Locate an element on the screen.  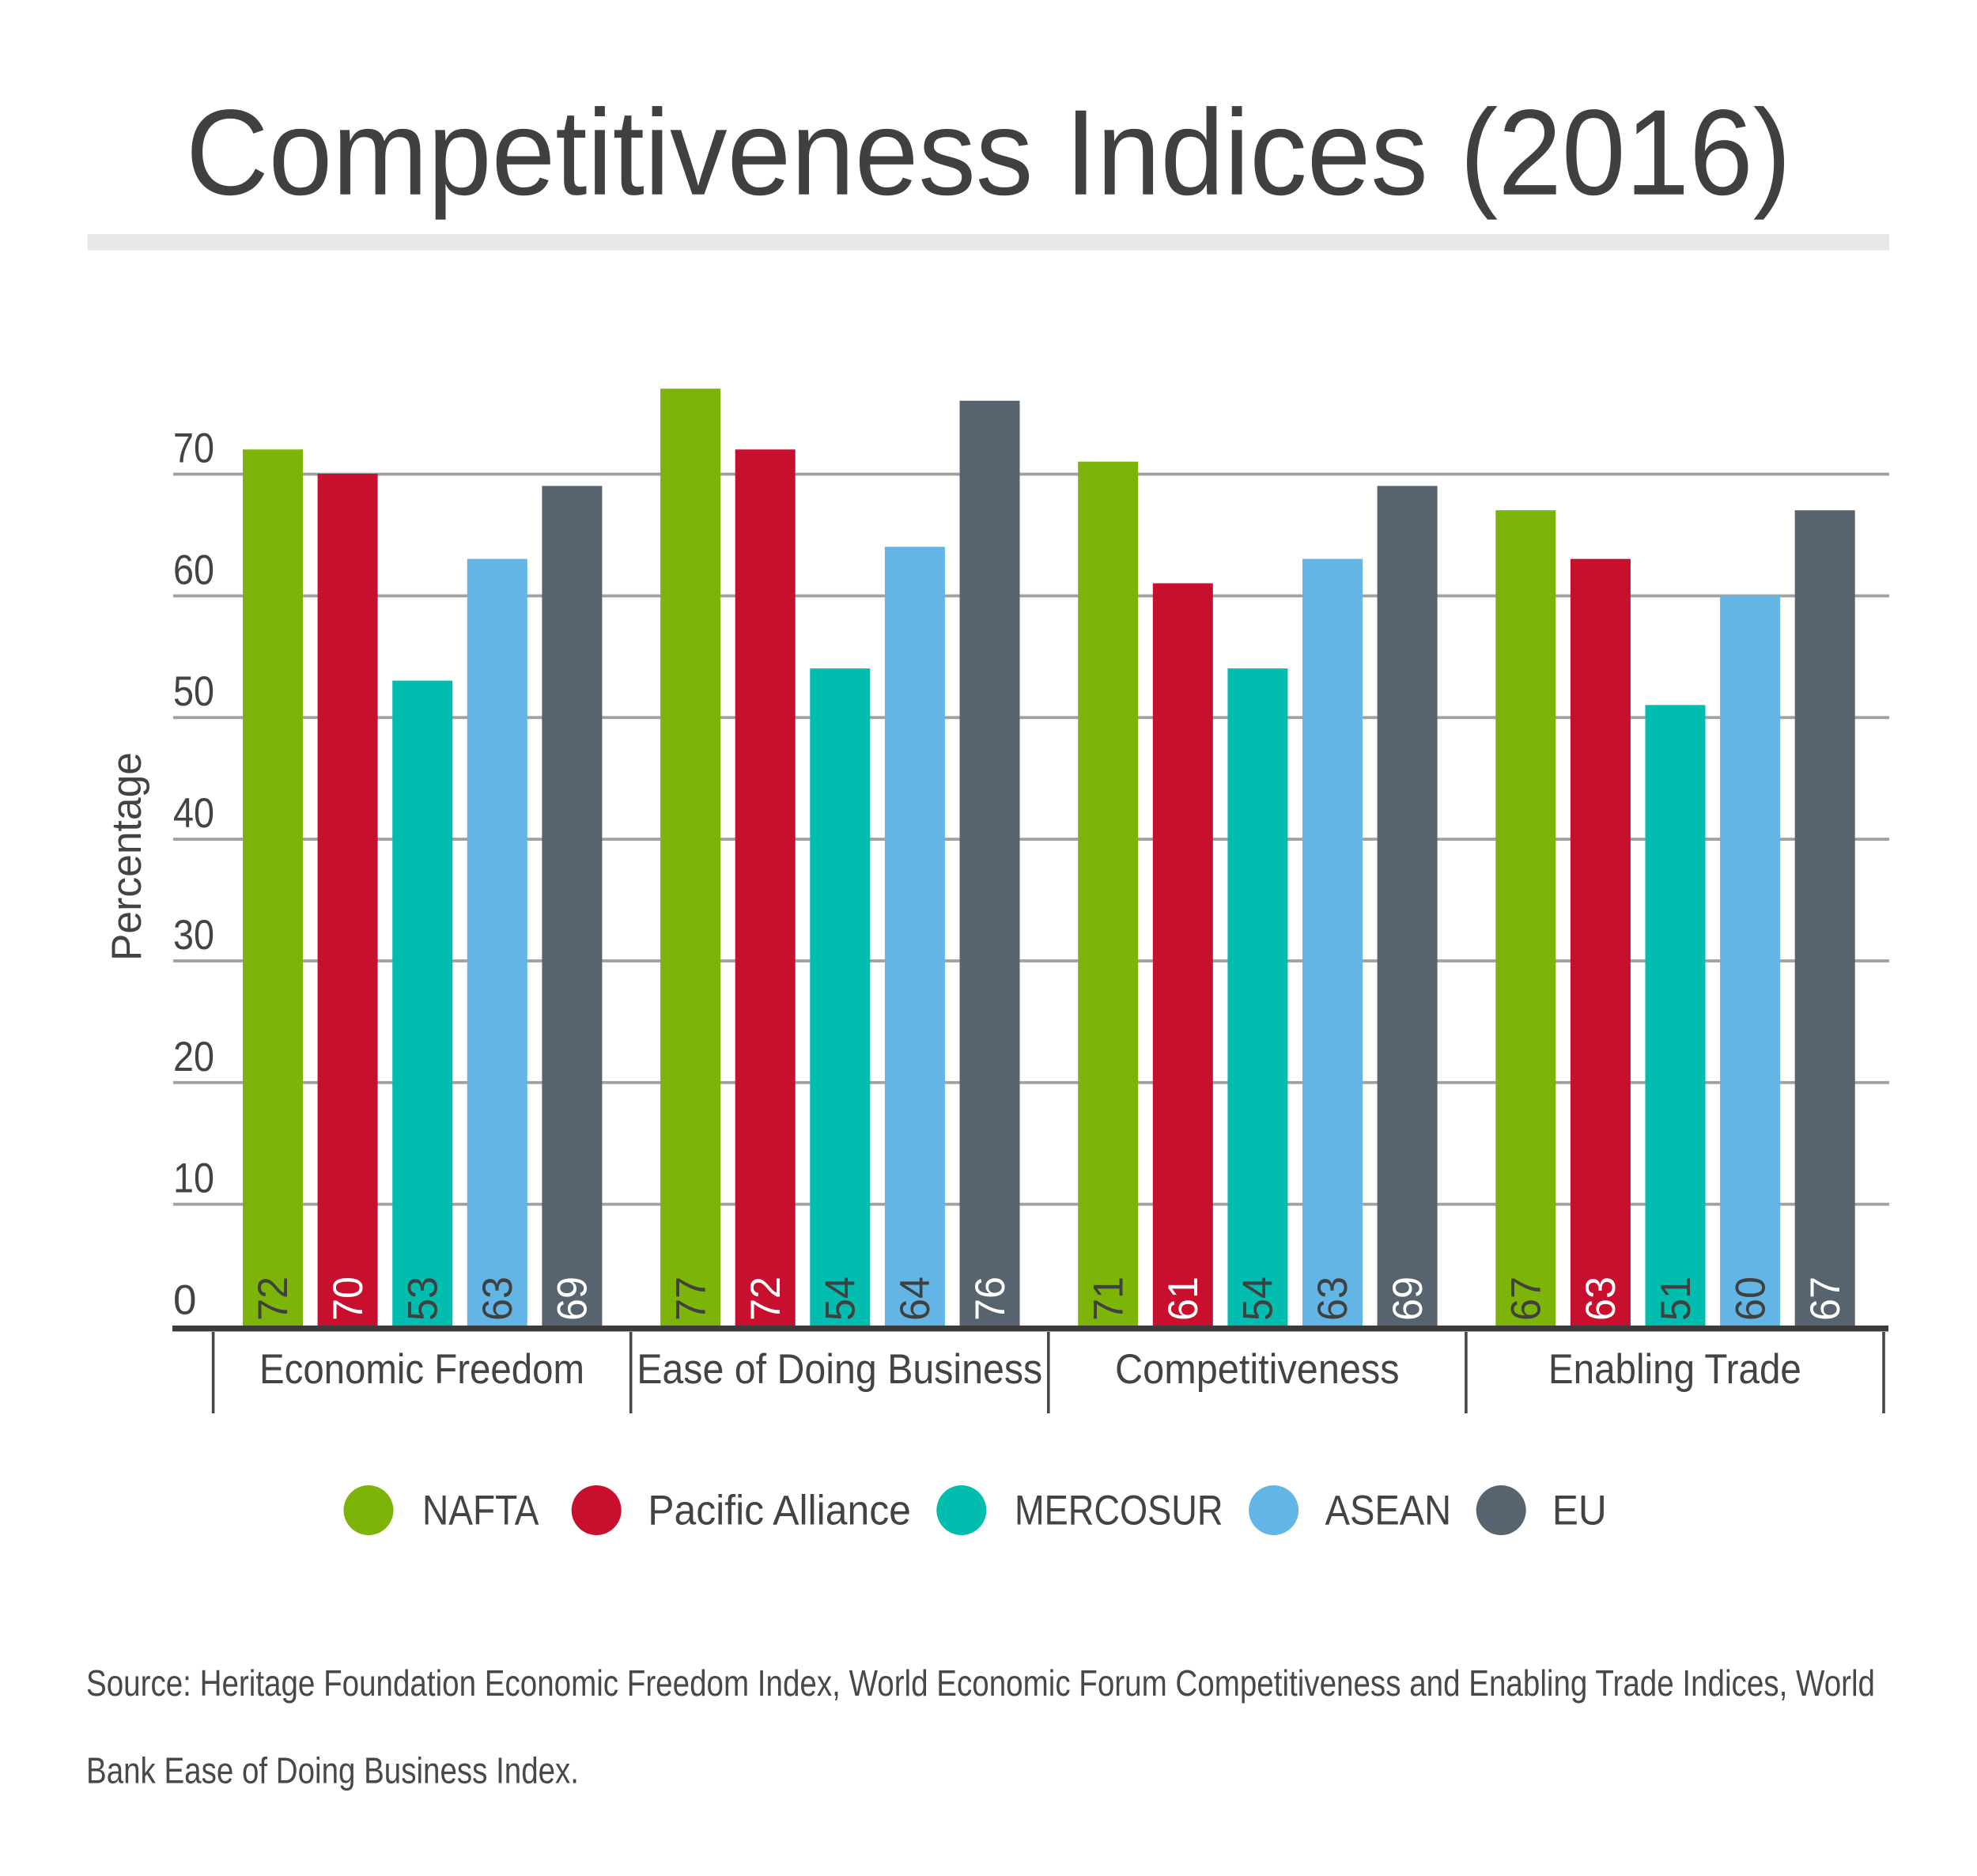
svg-text: 77 is located at coordinates (690, 1299).